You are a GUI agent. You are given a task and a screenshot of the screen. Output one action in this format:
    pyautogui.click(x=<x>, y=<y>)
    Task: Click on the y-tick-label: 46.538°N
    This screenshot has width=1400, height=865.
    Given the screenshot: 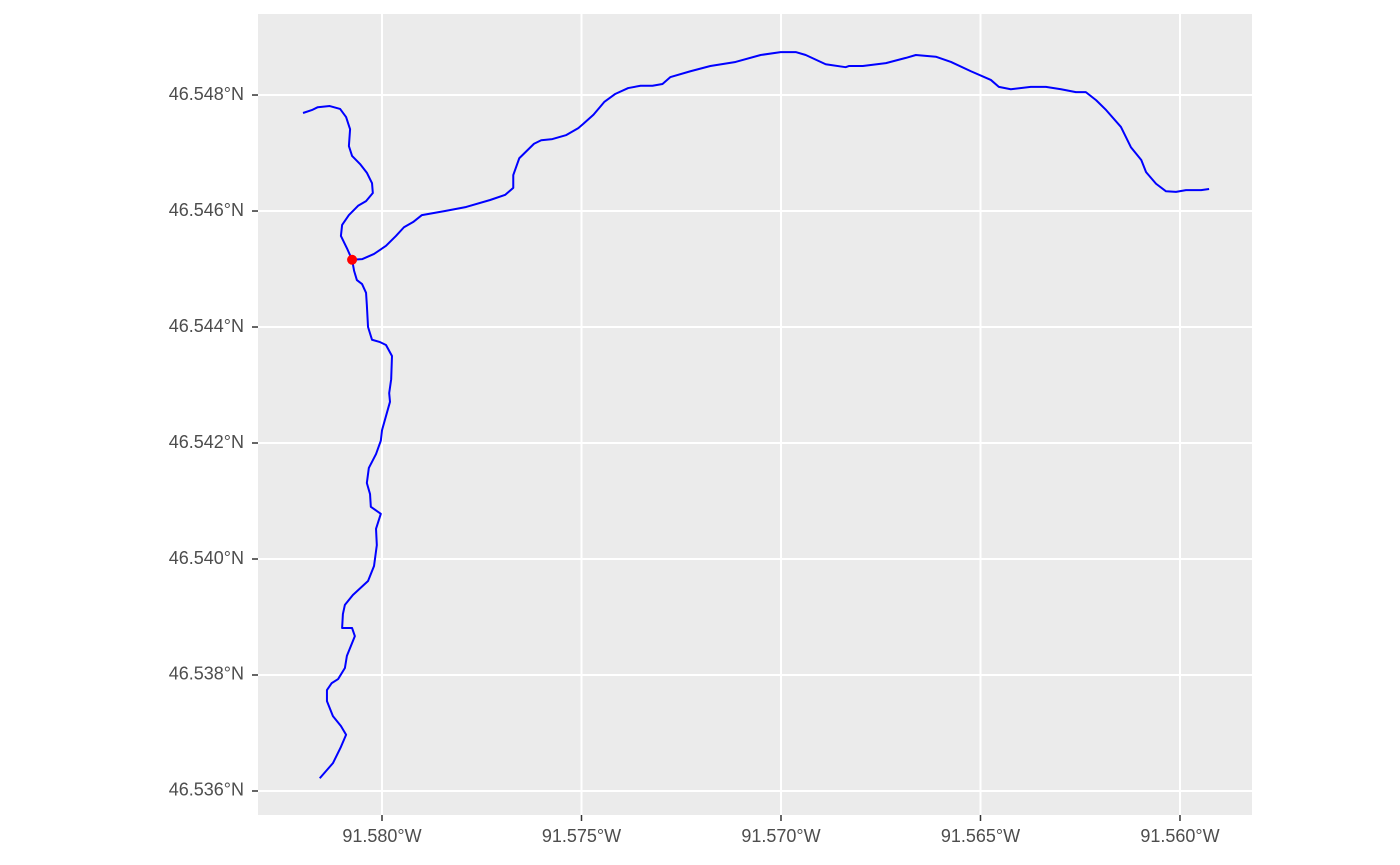 What is the action you would take?
    pyautogui.click(x=206, y=674)
    